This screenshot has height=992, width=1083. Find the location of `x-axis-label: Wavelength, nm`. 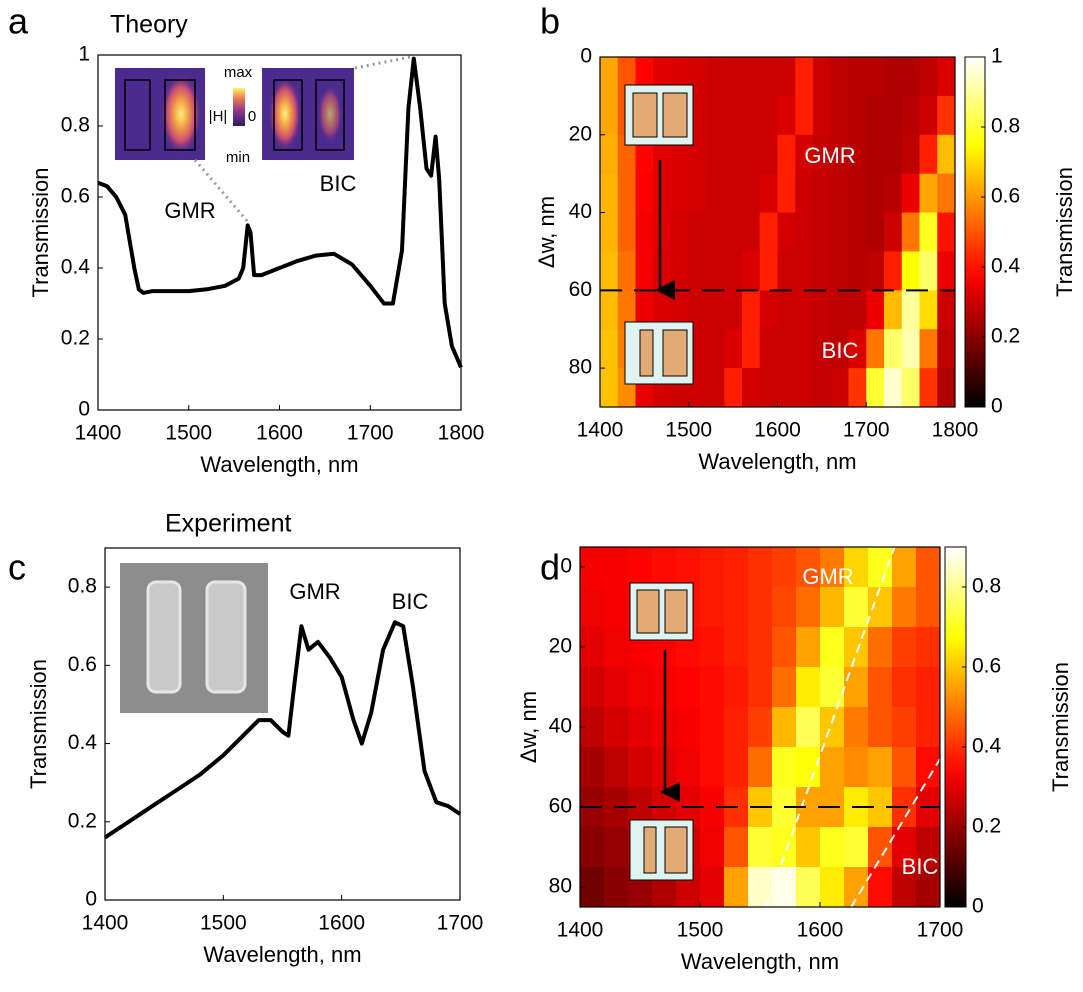

x-axis-label: Wavelength, nm is located at coordinates (279, 464).